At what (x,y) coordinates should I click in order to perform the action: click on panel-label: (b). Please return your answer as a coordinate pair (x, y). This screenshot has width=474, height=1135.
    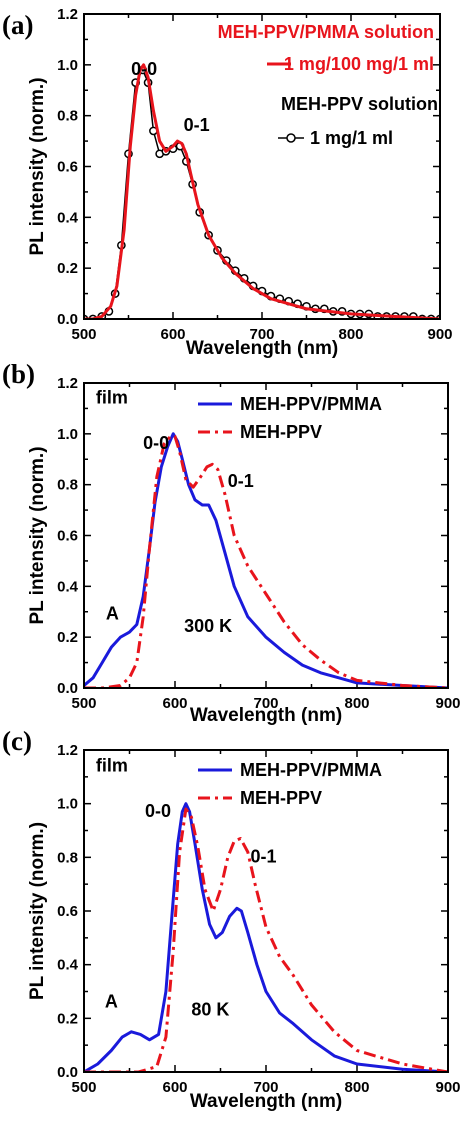
    Looking at the image, I should click on (18, 374).